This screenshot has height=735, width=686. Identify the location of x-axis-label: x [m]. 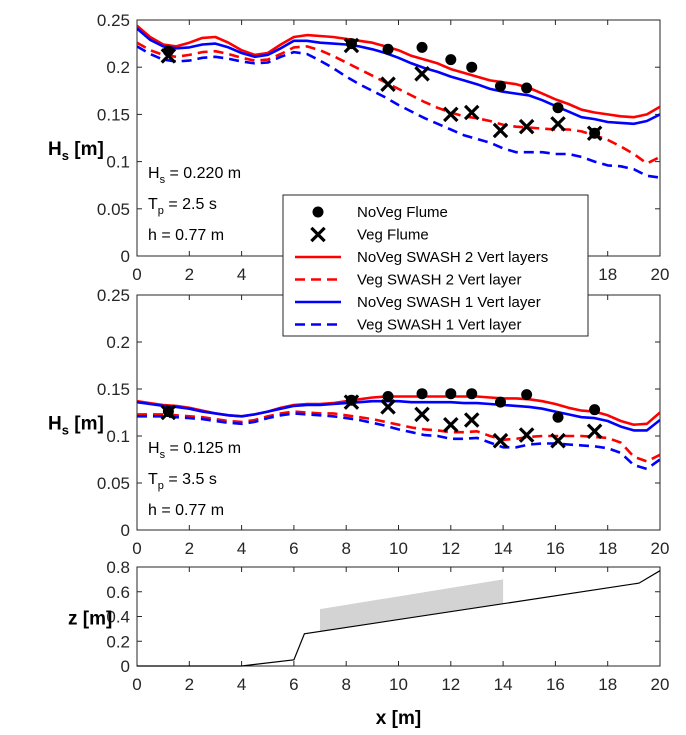
(398, 718).